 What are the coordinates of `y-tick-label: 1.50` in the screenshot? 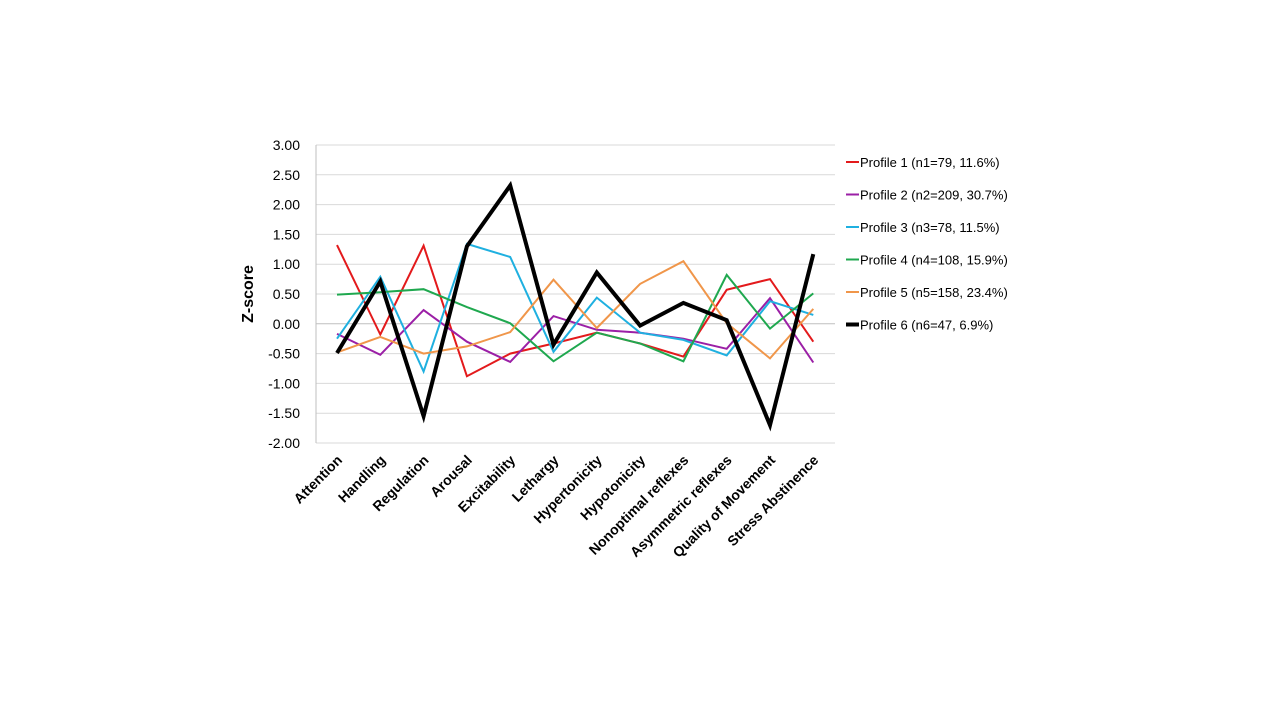 It's located at (286, 234).